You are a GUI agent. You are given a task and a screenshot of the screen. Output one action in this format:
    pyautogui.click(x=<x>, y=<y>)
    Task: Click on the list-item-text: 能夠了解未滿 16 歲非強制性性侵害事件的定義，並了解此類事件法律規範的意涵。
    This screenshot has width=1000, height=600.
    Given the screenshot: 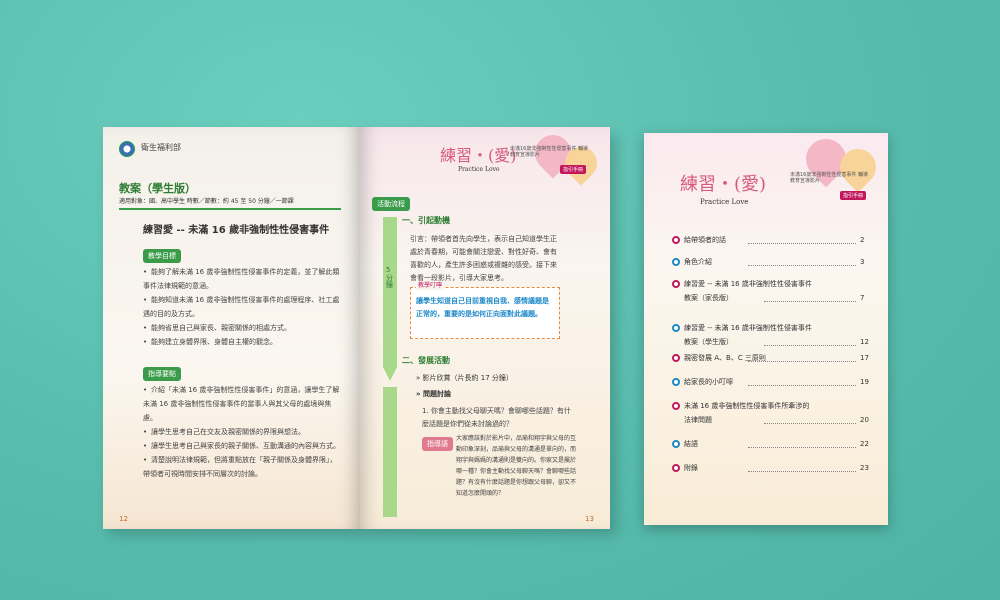 What is the action you would take?
    pyautogui.click(x=241, y=279)
    